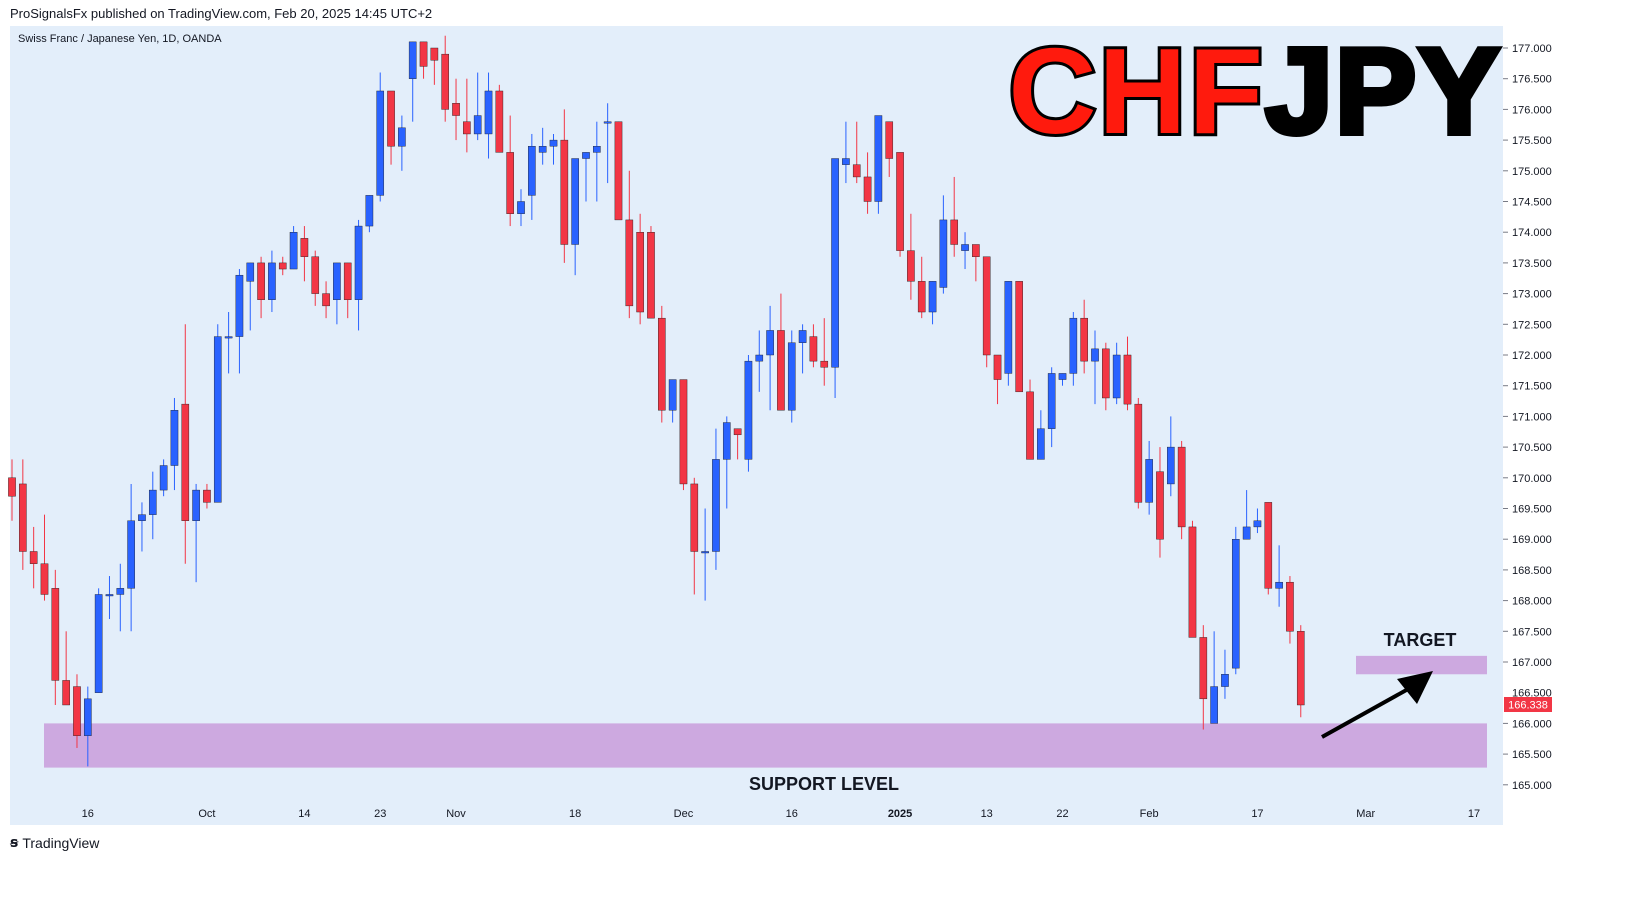  I want to click on x-tick-label: 23, so click(380, 814).